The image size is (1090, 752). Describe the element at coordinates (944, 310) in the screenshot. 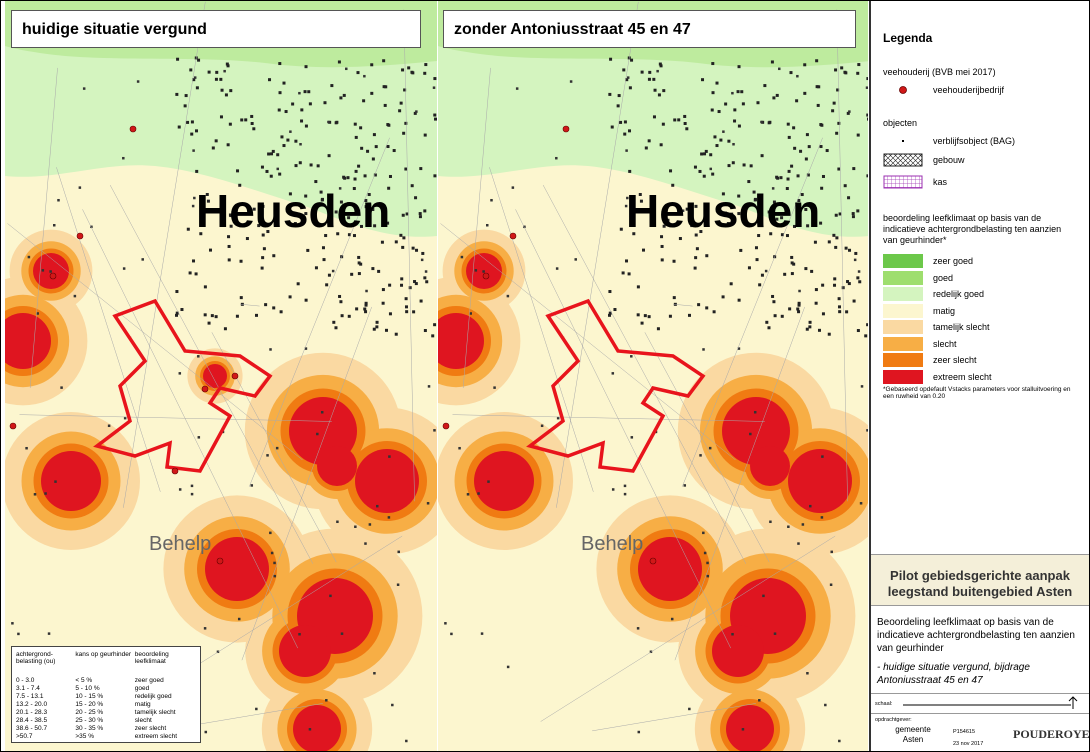

I see `legend-label: matig` at that location.